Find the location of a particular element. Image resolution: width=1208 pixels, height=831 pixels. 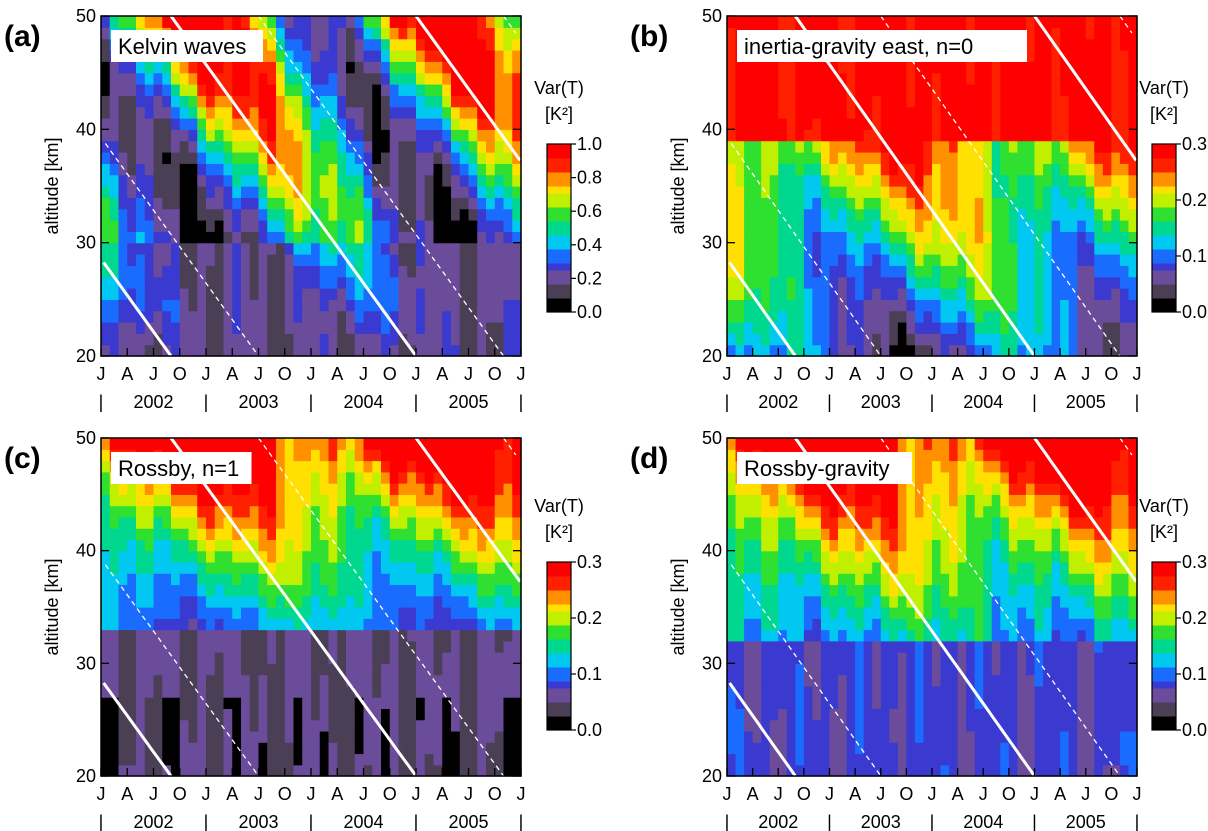

easterly-wind-contour is located at coordinates (381, 186).